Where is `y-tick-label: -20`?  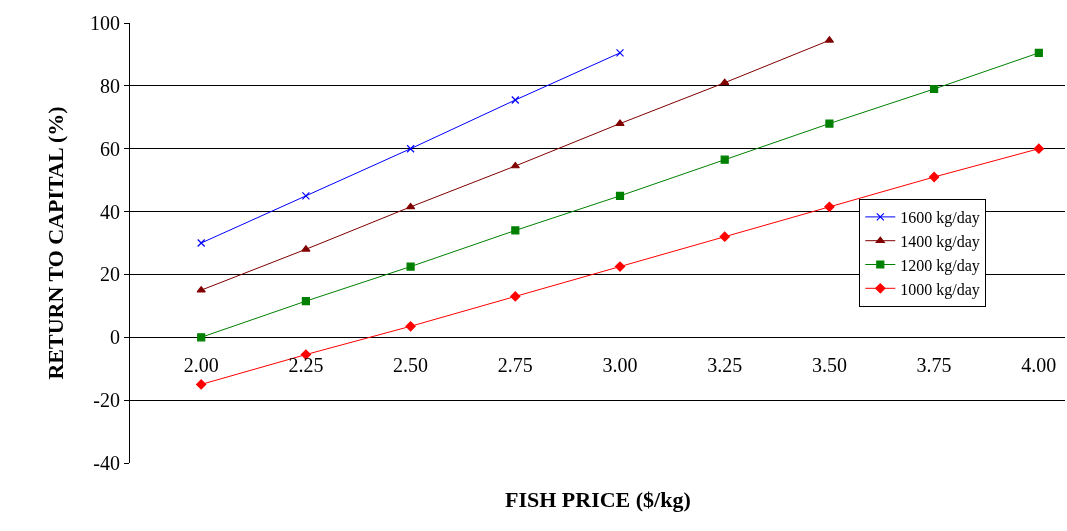 y-tick-label: -20 is located at coordinates (106, 400).